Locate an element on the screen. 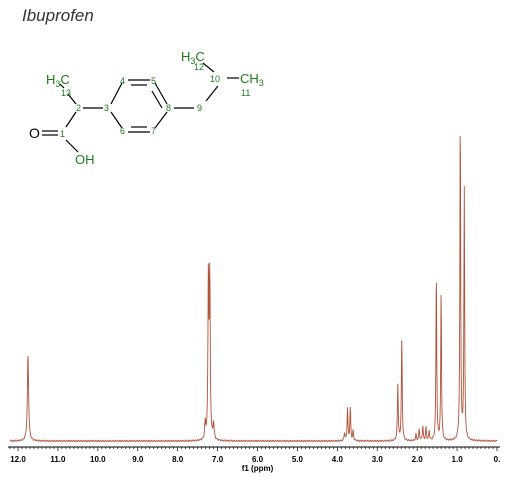 The image size is (506, 479). atom-oh: OH is located at coordinates (85, 159).